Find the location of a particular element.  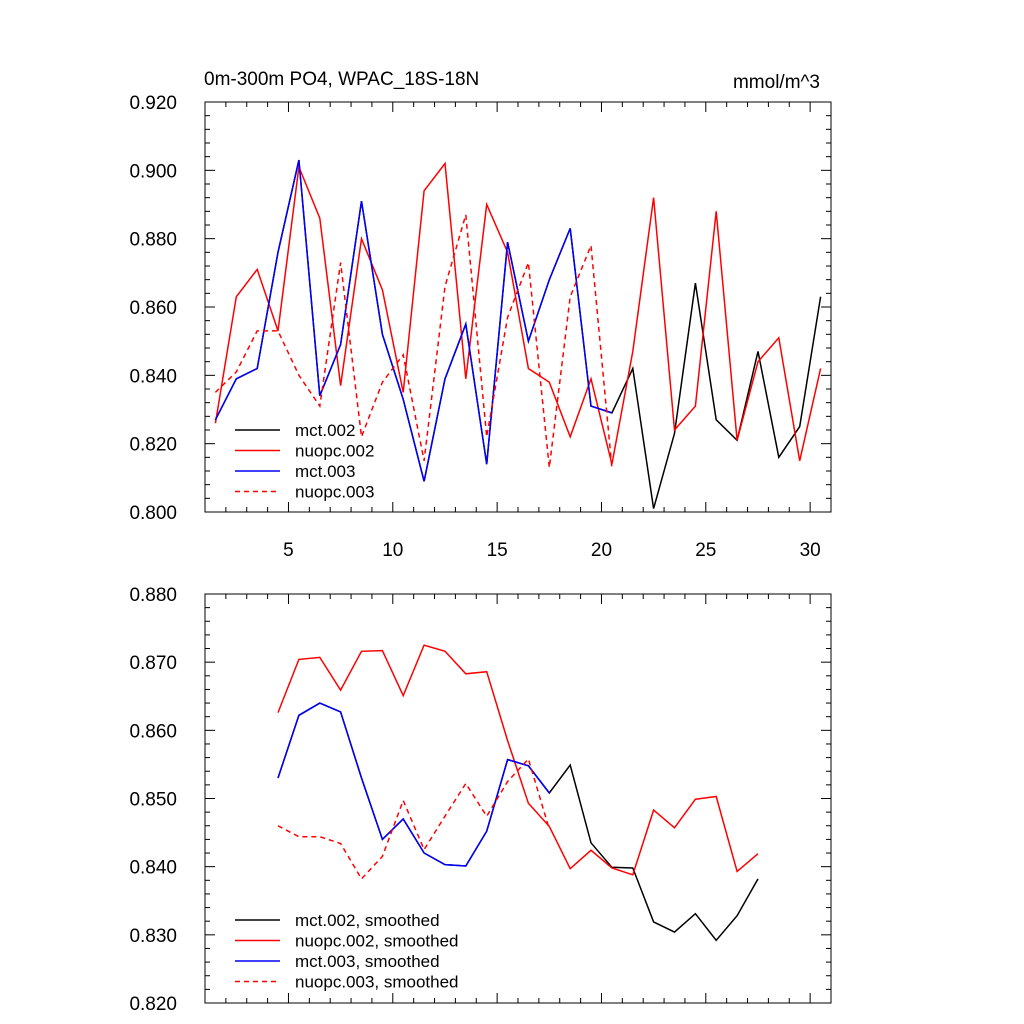

top-legend-label: nuopc.003 is located at coordinates (334, 492).